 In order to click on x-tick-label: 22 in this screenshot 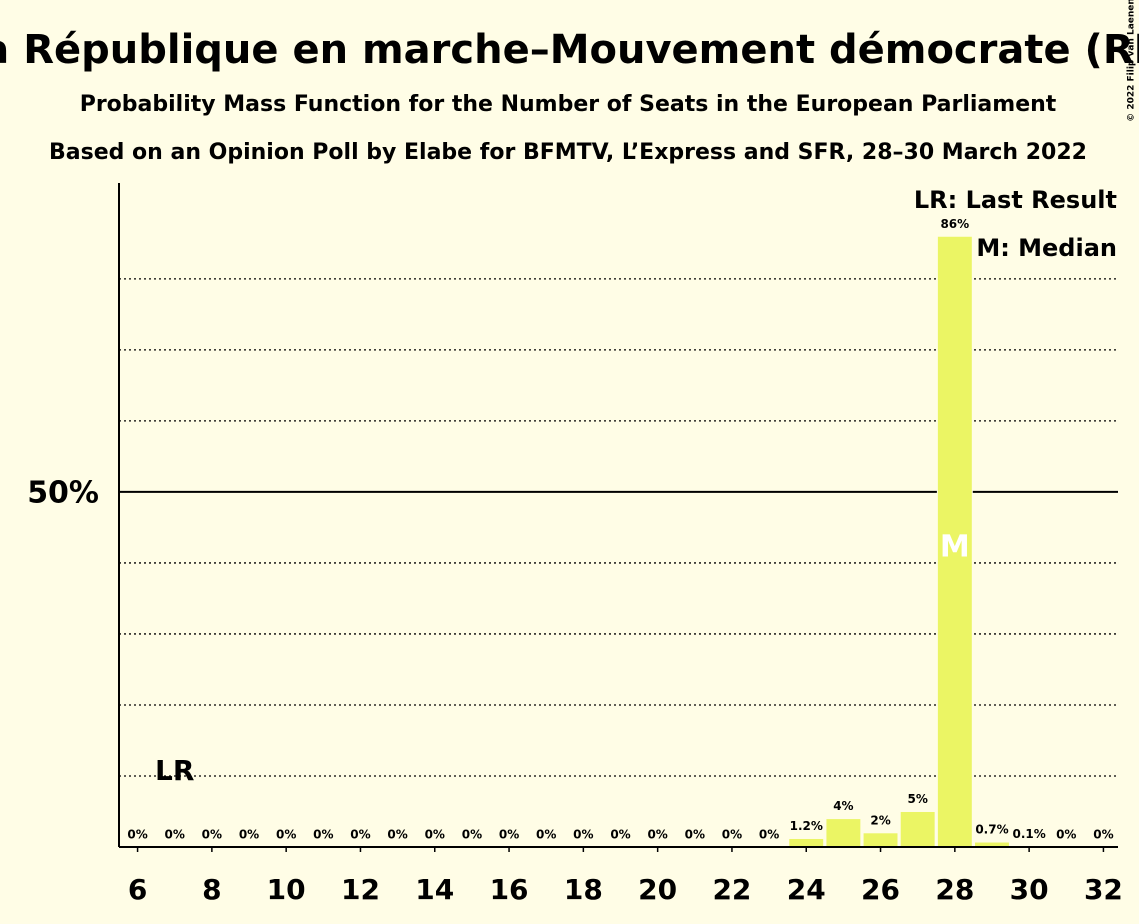, I will do `click(731, 889)`.